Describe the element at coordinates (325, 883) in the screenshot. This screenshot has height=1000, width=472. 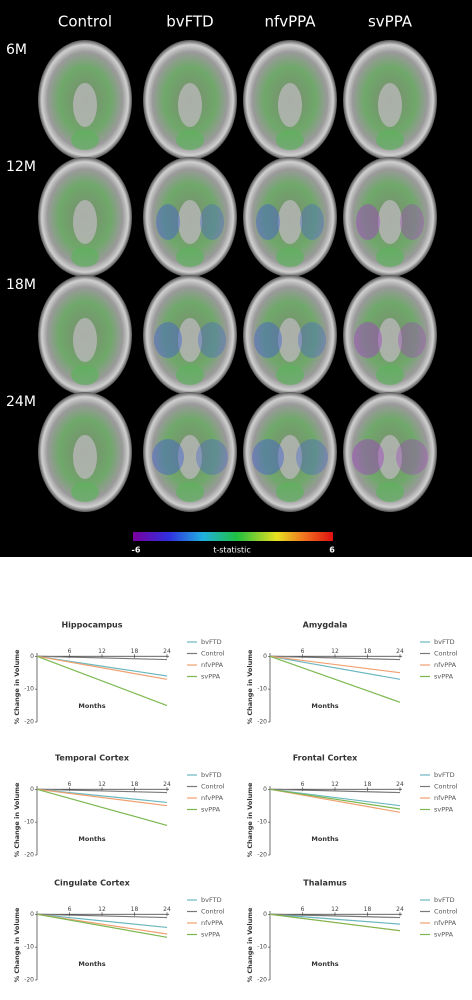
I see `chart-title: Thalamus` at that location.